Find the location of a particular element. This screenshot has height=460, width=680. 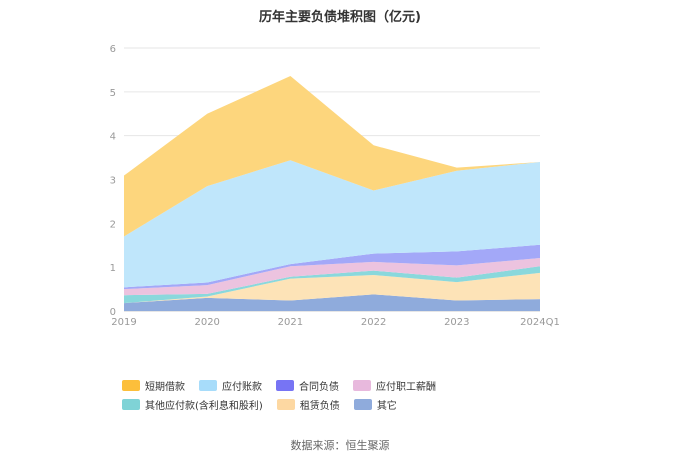

x-tick-label: 2019 is located at coordinates (123, 322).